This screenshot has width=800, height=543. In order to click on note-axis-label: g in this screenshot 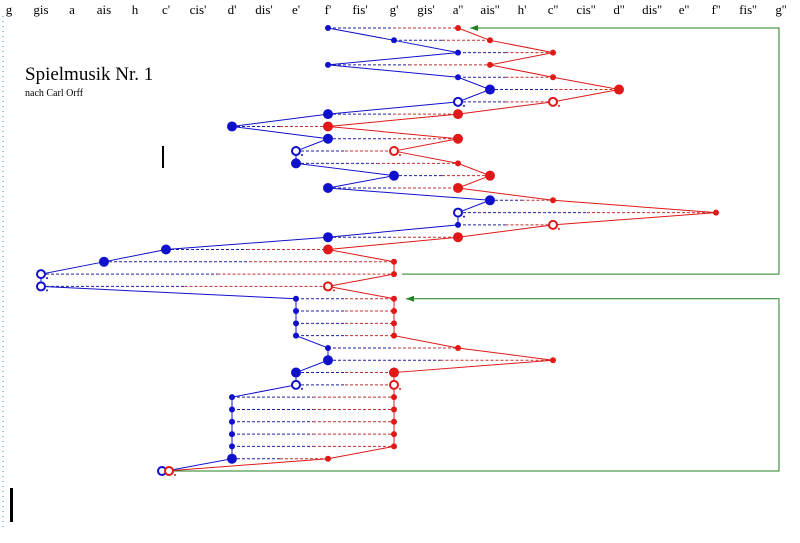, I will do `click(9, 9)`.